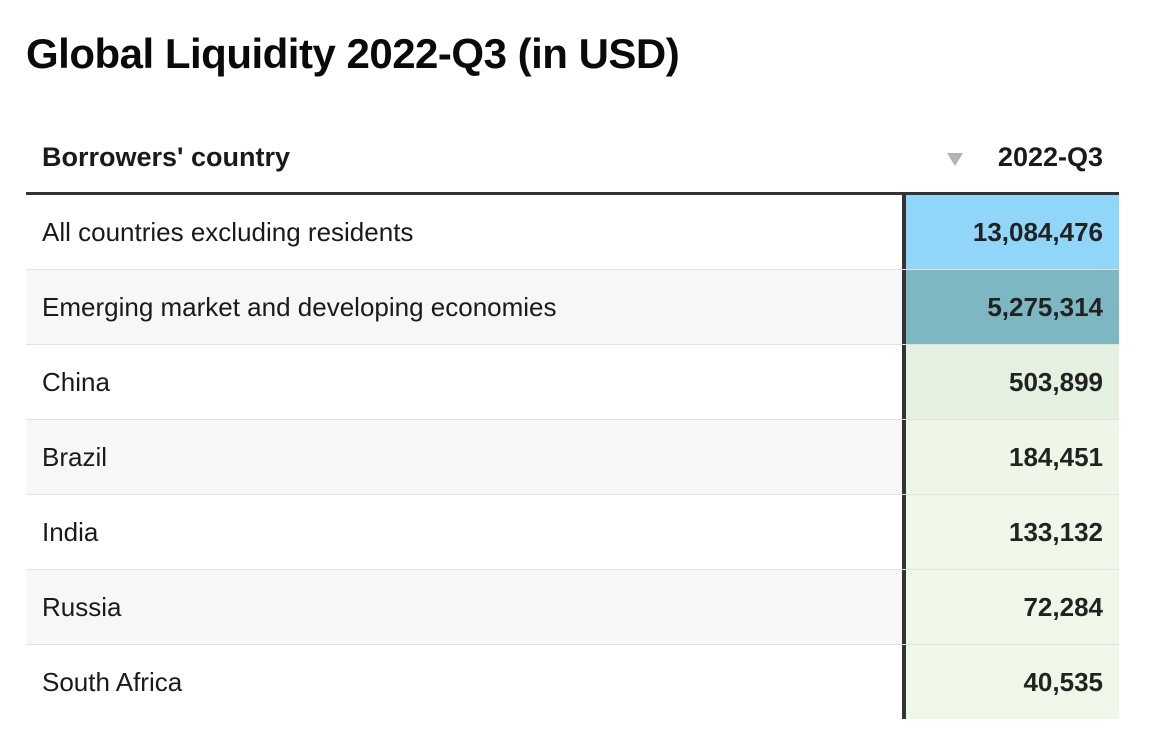 Image resolution: width=1162 pixels, height=746 pixels. I want to click on value-cell: 184,451, so click(1010, 457).